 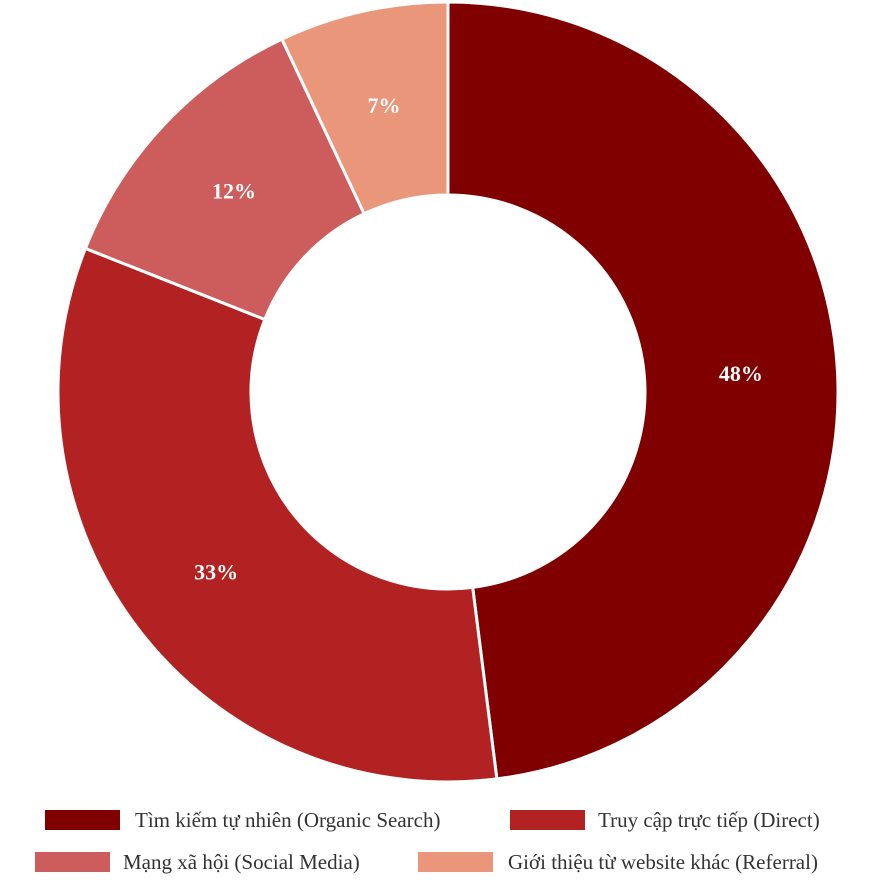 I want to click on slice-label-2: 33%, so click(x=216, y=571).